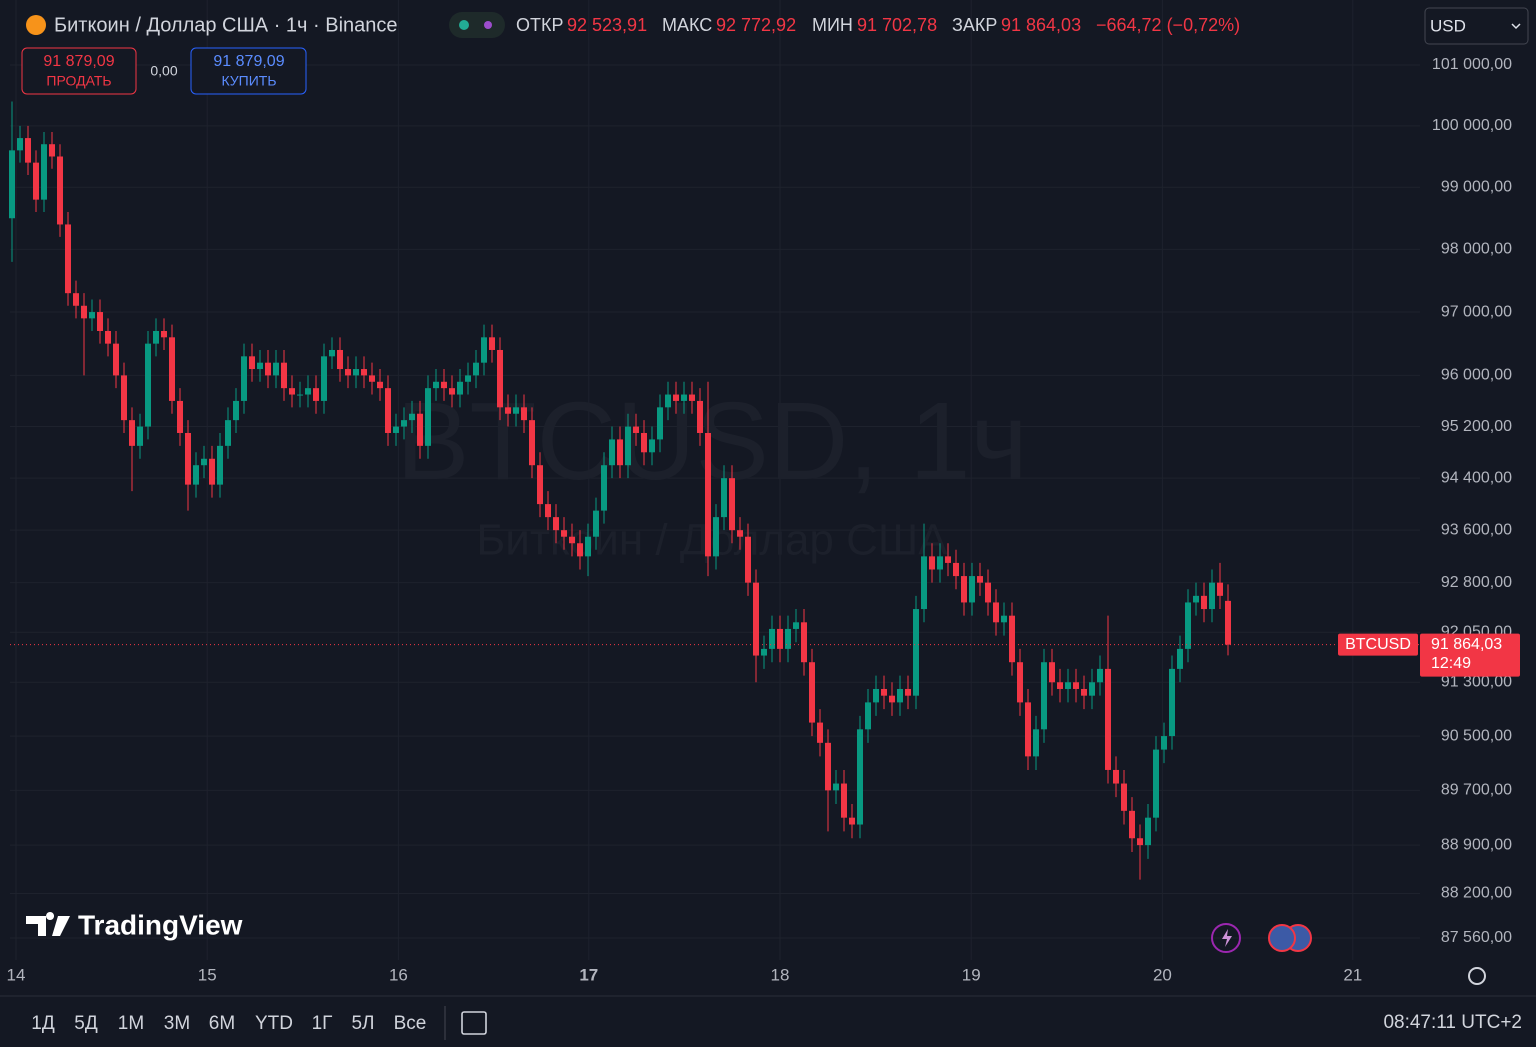 This screenshot has height=1047, width=1536. Describe the element at coordinates (362, 1023) in the screenshot. I see `range-button: 5Л` at that location.